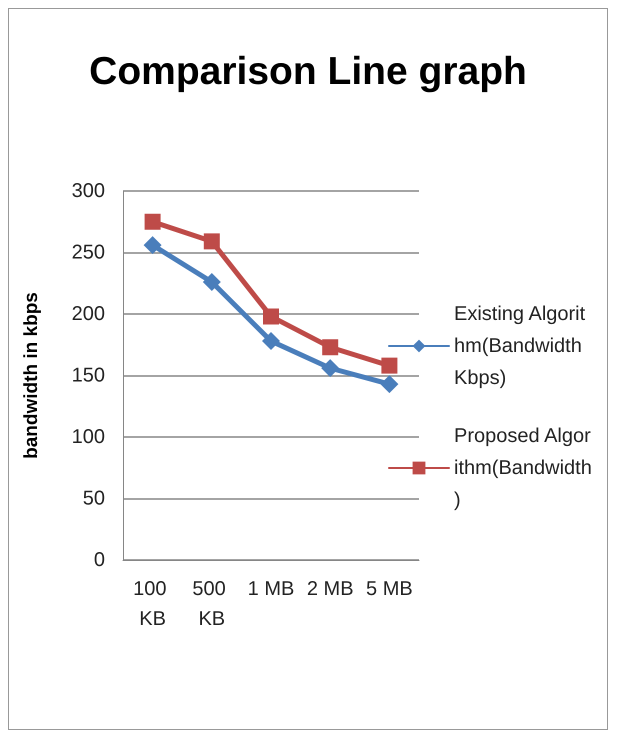 The width and height of the screenshot is (618, 740). Describe the element at coordinates (212, 604) in the screenshot. I see `x-tick-label: 500 KB` at that location.